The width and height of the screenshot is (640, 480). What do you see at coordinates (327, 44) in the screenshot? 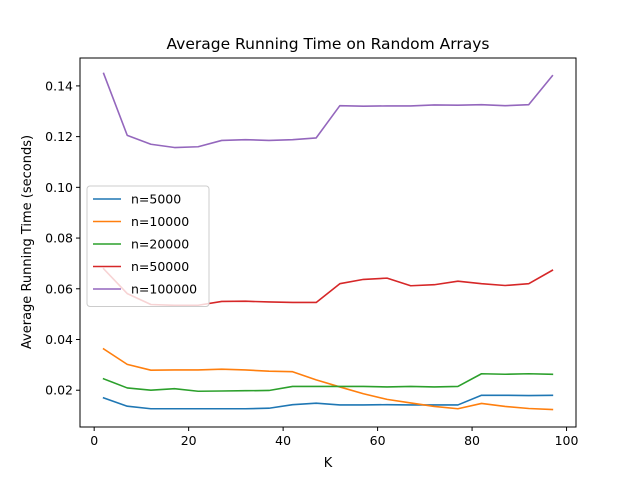
I see `chart-title: Average Running Time on Random Arrays` at bounding box center [327, 44].